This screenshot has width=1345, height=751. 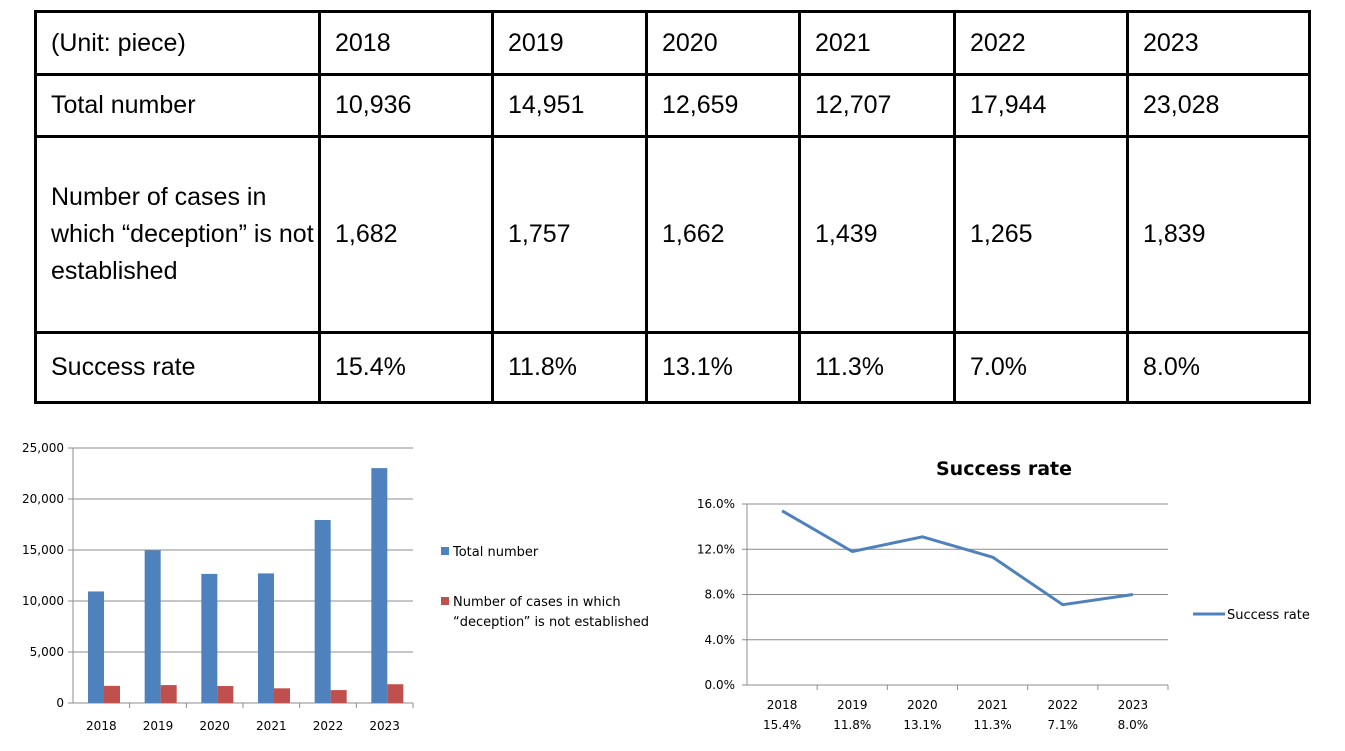 I want to click on table-cell: 11.8%, so click(x=569, y=367).